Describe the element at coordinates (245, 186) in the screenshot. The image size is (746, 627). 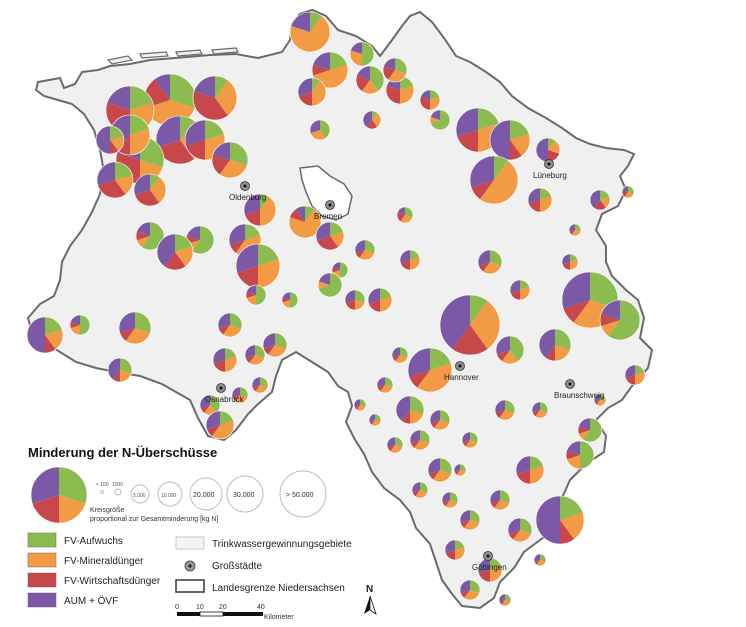
I see `city-marker-dot` at that location.